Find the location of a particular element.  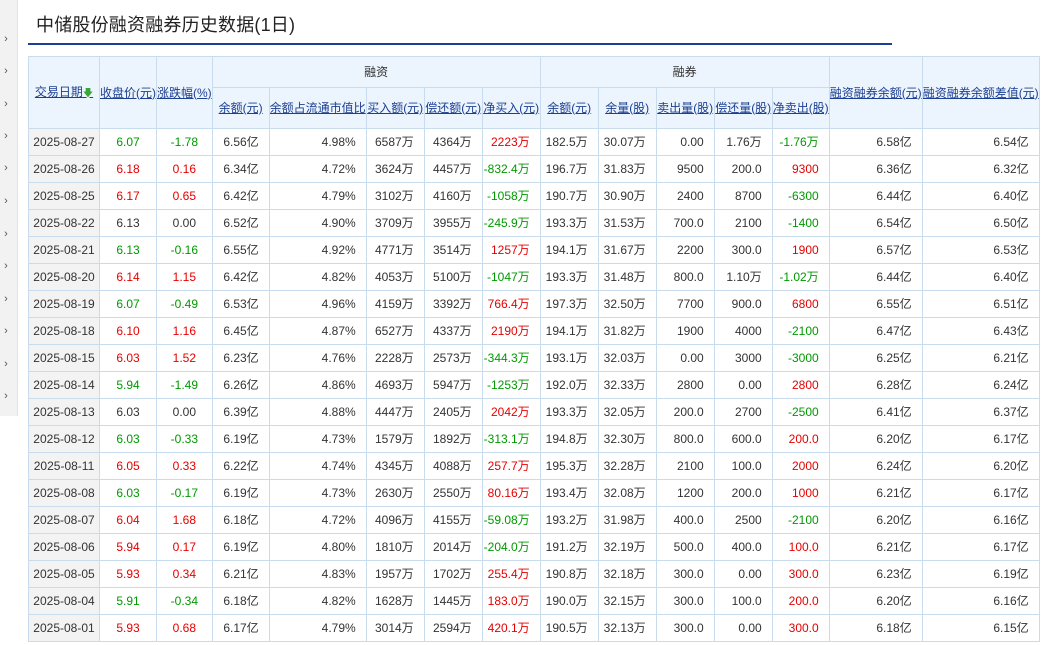

cell-rz-ratio: 4.72% is located at coordinates (317, 169).